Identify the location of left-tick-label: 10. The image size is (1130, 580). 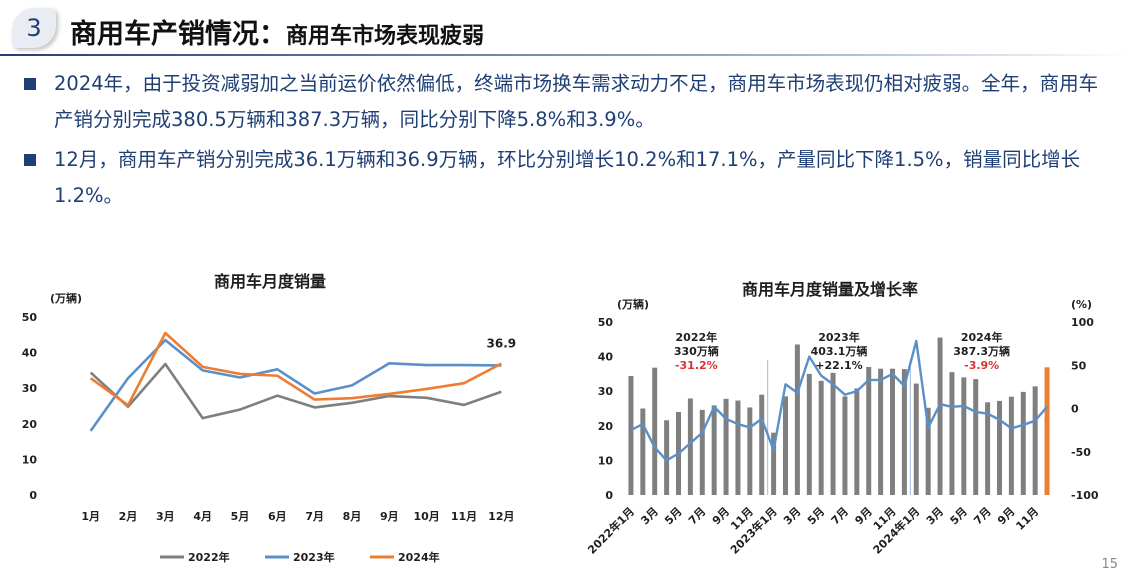
(606, 460).